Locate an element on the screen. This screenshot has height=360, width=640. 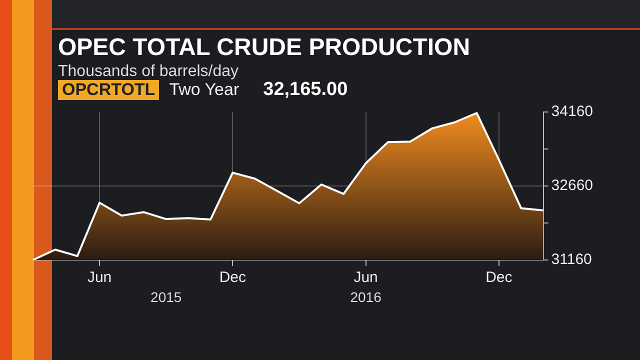
y-tick-label: 31160 is located at coordinates (571, 259).